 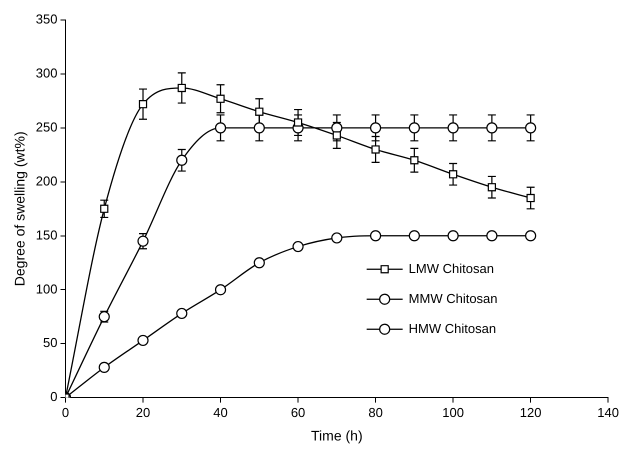 I want to click on y-tick-label: 200, so click(x=47, y=180).